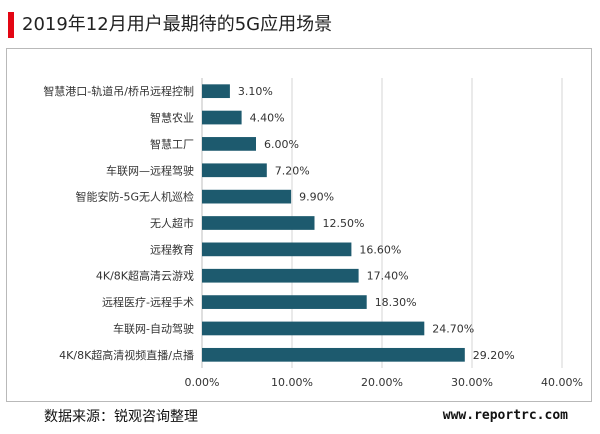 This screenshot has height=434, width=600. What do you see at coordinates (453, 328) in the screenshot?
I see `value-label: 24.70%` at bounding box center [453, 328].